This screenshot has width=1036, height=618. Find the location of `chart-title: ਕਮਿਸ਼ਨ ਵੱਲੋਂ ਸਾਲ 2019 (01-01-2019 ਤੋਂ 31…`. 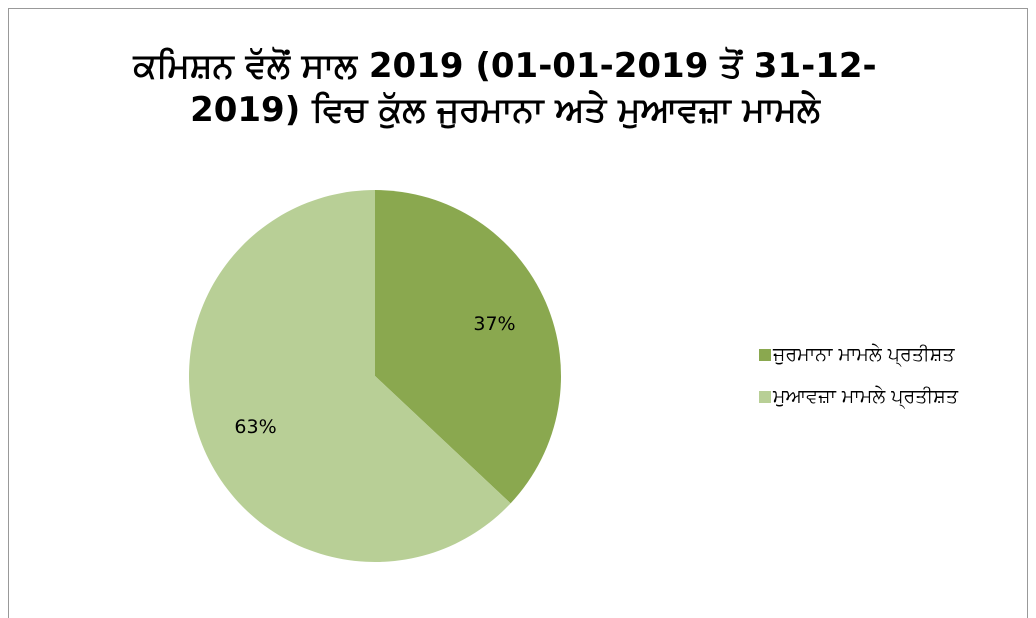

chart-title: ਕਮਿਸ਼ਨ ਵੱਲੋਂ ਸਾਲ 2019 (01-01-2019 ਤੋਂ 31… is located at coordinates (505, 88).